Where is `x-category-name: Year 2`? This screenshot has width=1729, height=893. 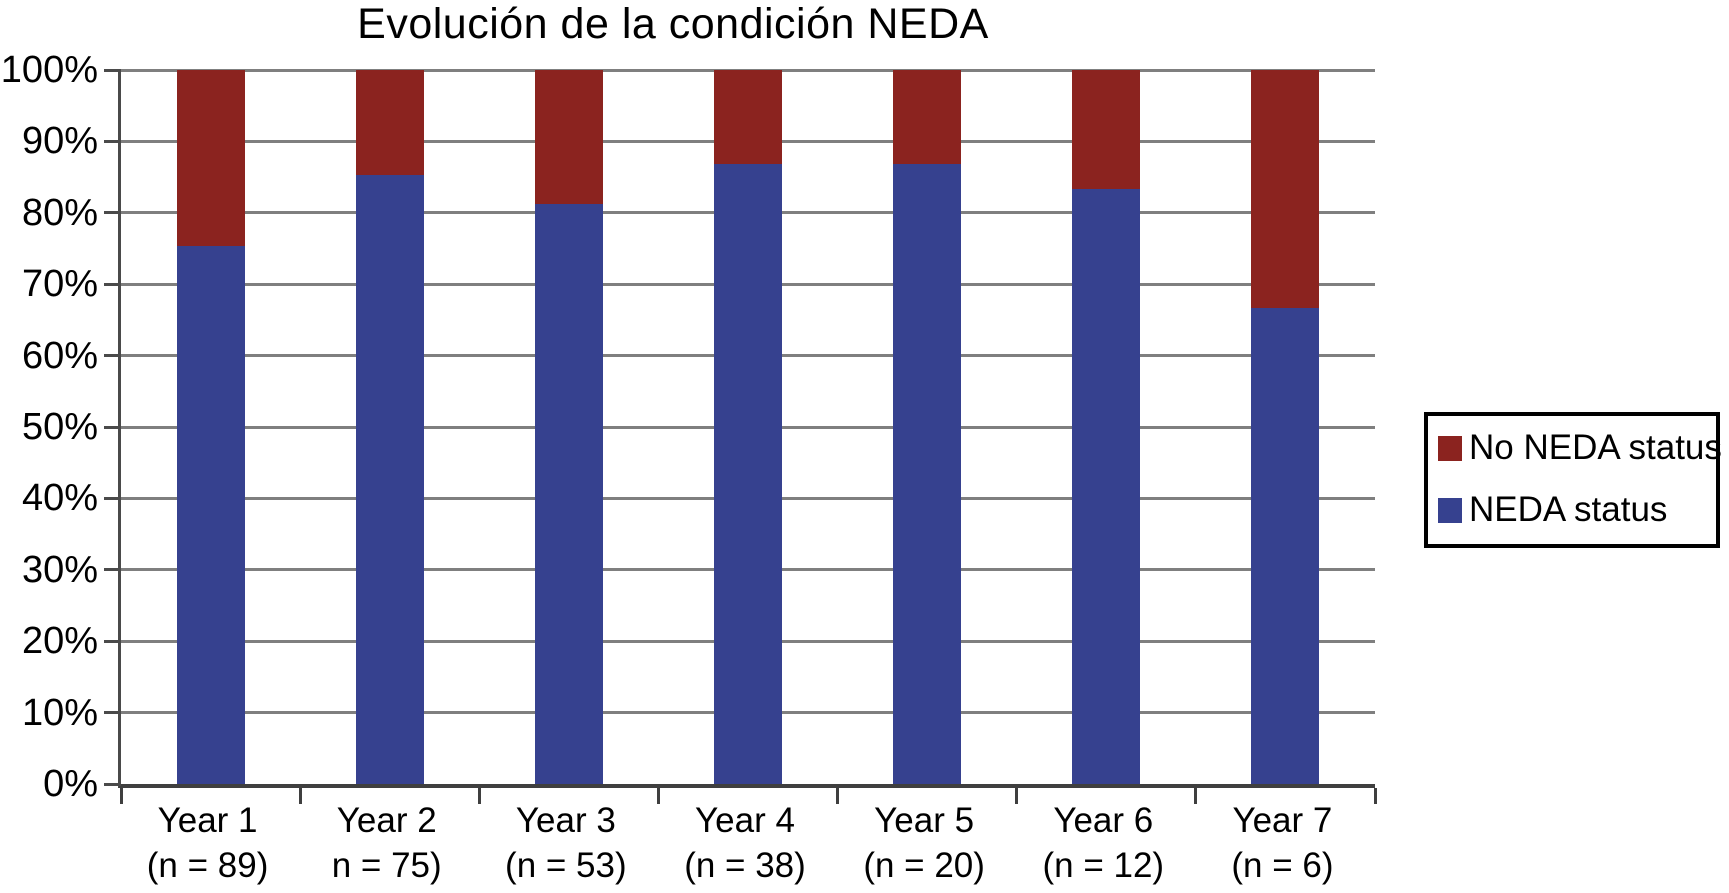
x-category-name: Year 2 is located at coordinates (386, 820).